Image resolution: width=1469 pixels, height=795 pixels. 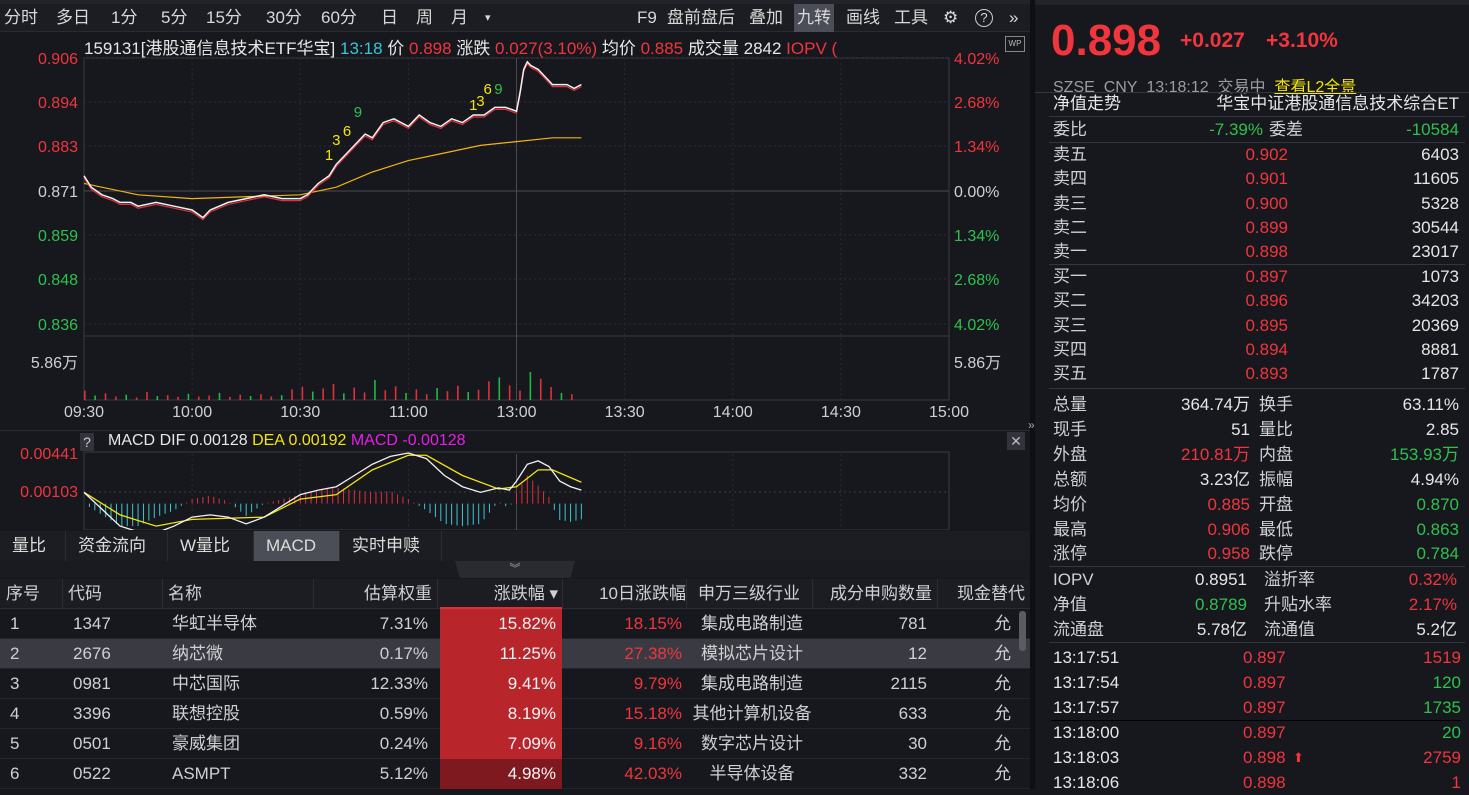 I want to click on cell-change: 8.19%, so click(x=501, y=714).